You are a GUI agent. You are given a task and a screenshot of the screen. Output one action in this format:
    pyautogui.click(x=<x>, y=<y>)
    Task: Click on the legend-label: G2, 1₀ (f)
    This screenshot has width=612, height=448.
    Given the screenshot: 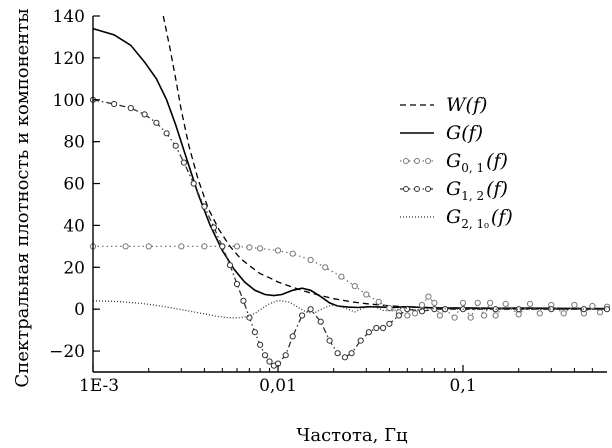 What is the action you would take?
    pyautogui.click(x=479, y=218)
    